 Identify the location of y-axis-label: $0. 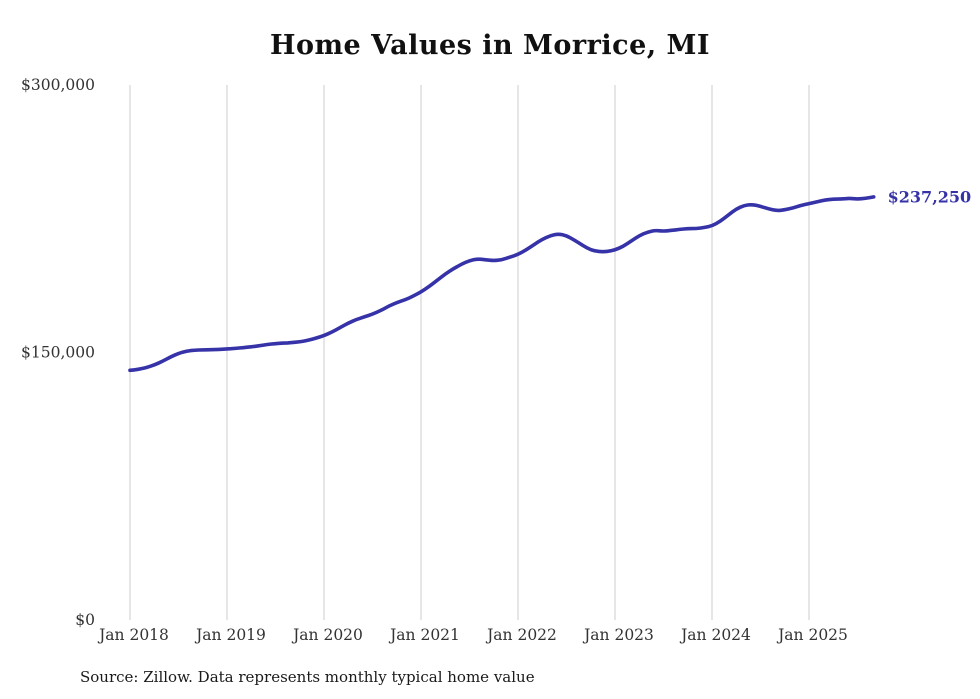
(85, 620).